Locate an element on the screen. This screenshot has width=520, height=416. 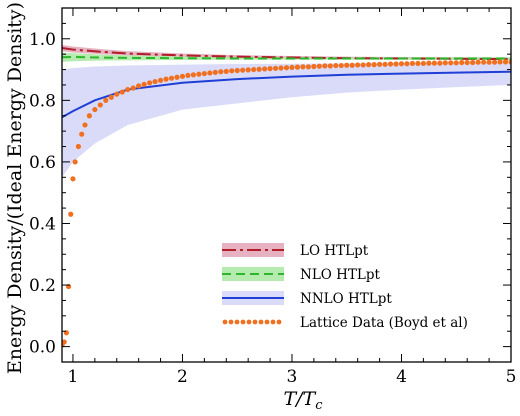
legend-item-lattice-data-boyd-et-al: Lattice Data (Boyd et al) is located at coordinates (345, 323).